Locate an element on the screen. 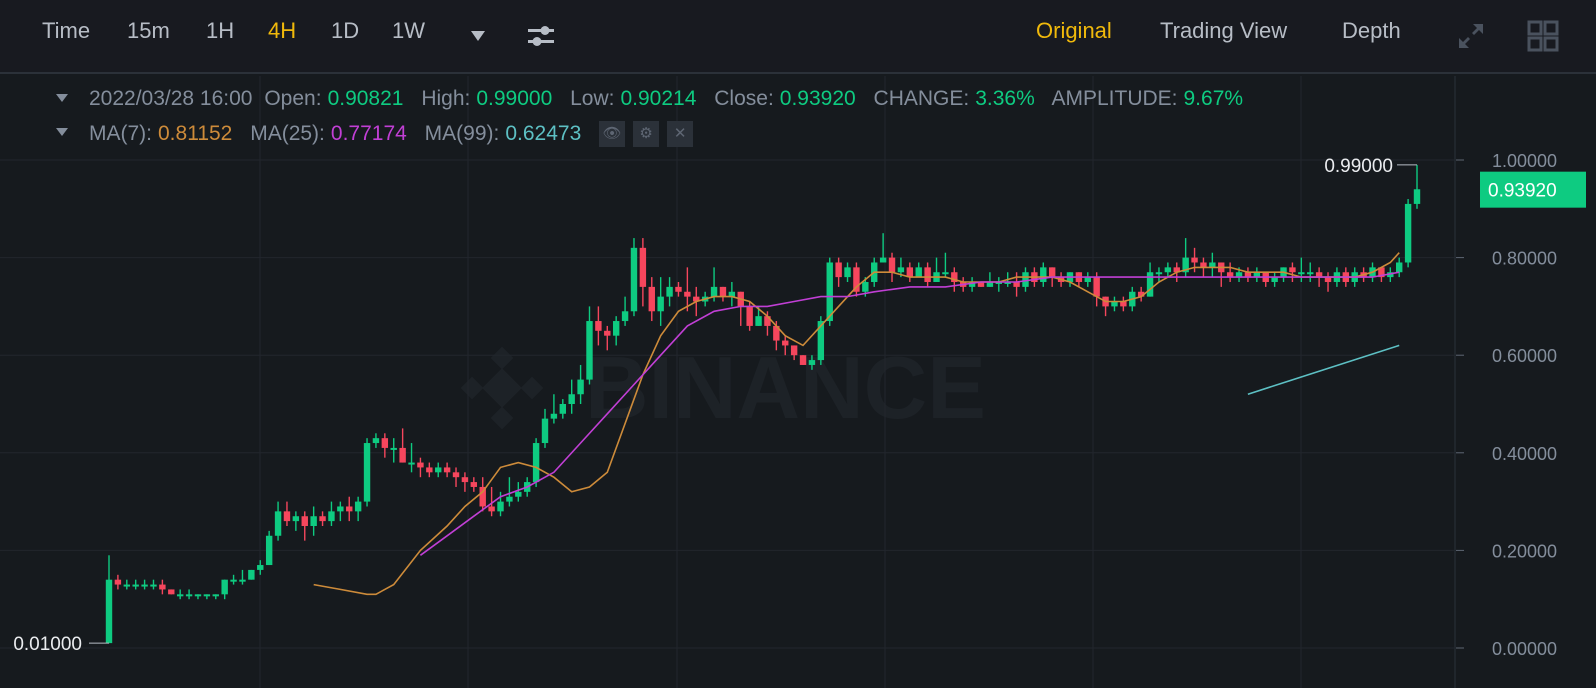 This screenshot has height=688, width=1596. gear-icon: ⚙ is located at coordinates (646, 134).